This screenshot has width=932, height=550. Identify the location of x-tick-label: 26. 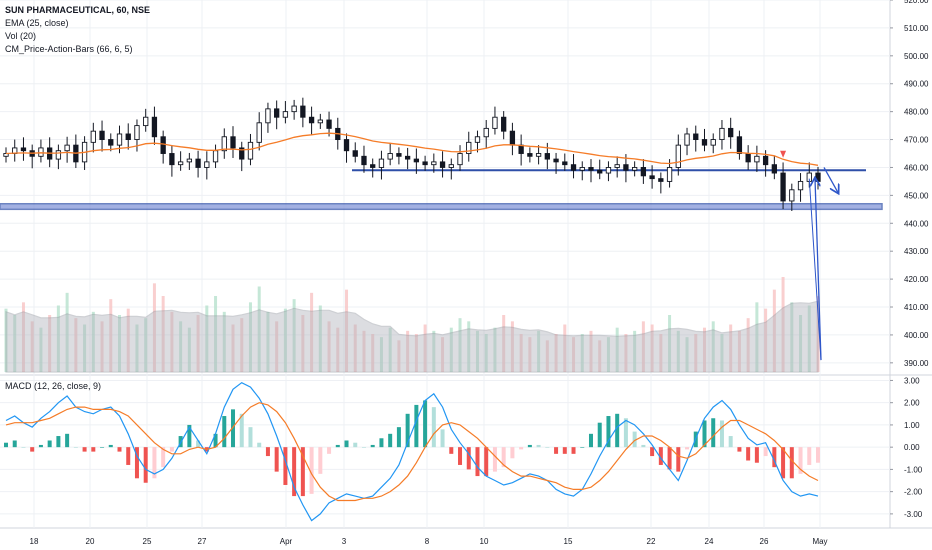
(764, 541).